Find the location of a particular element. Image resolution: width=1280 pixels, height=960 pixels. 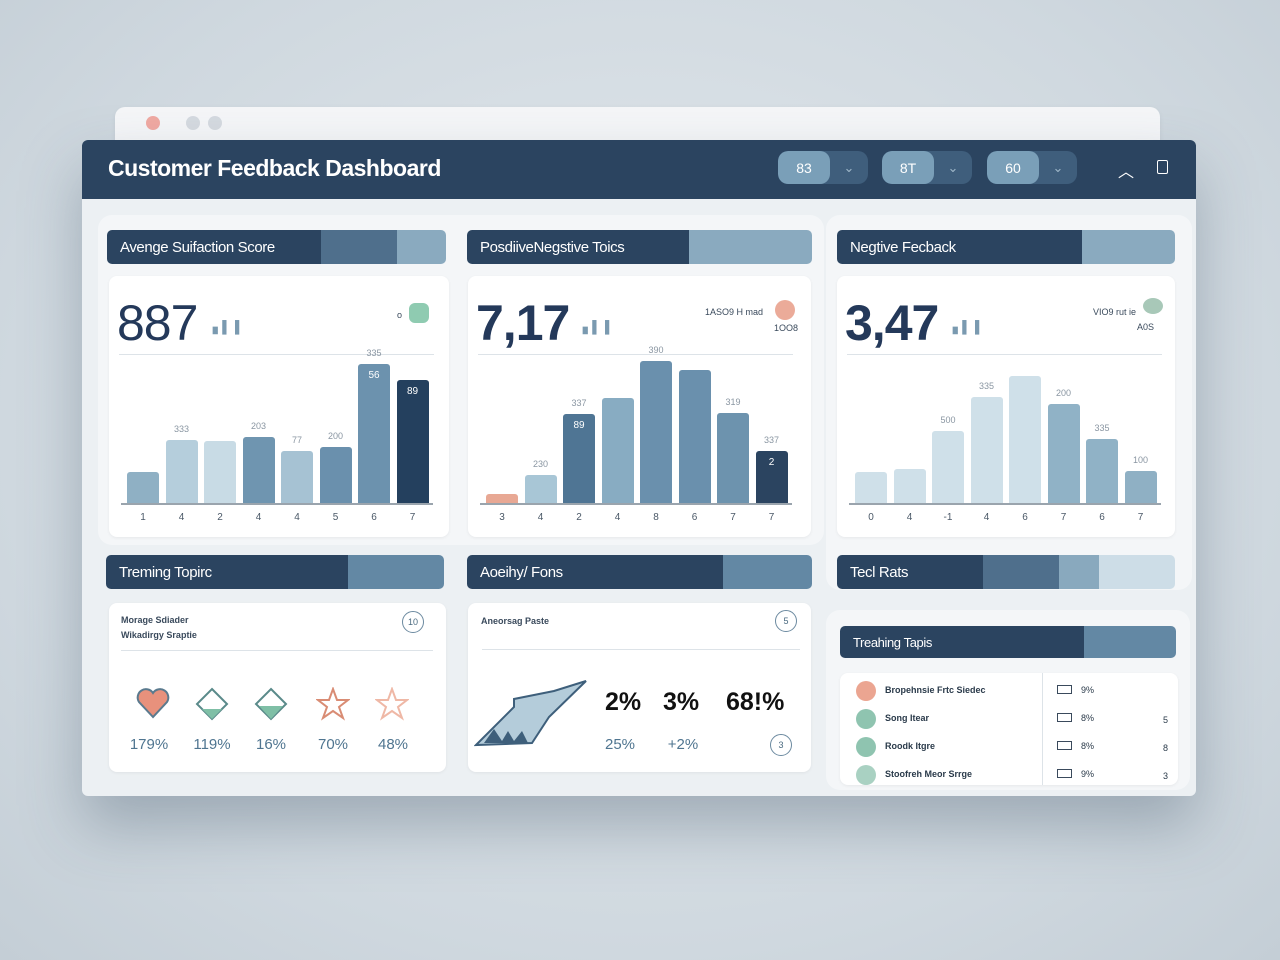

maximize-dot is located at coordinates (215, 123).